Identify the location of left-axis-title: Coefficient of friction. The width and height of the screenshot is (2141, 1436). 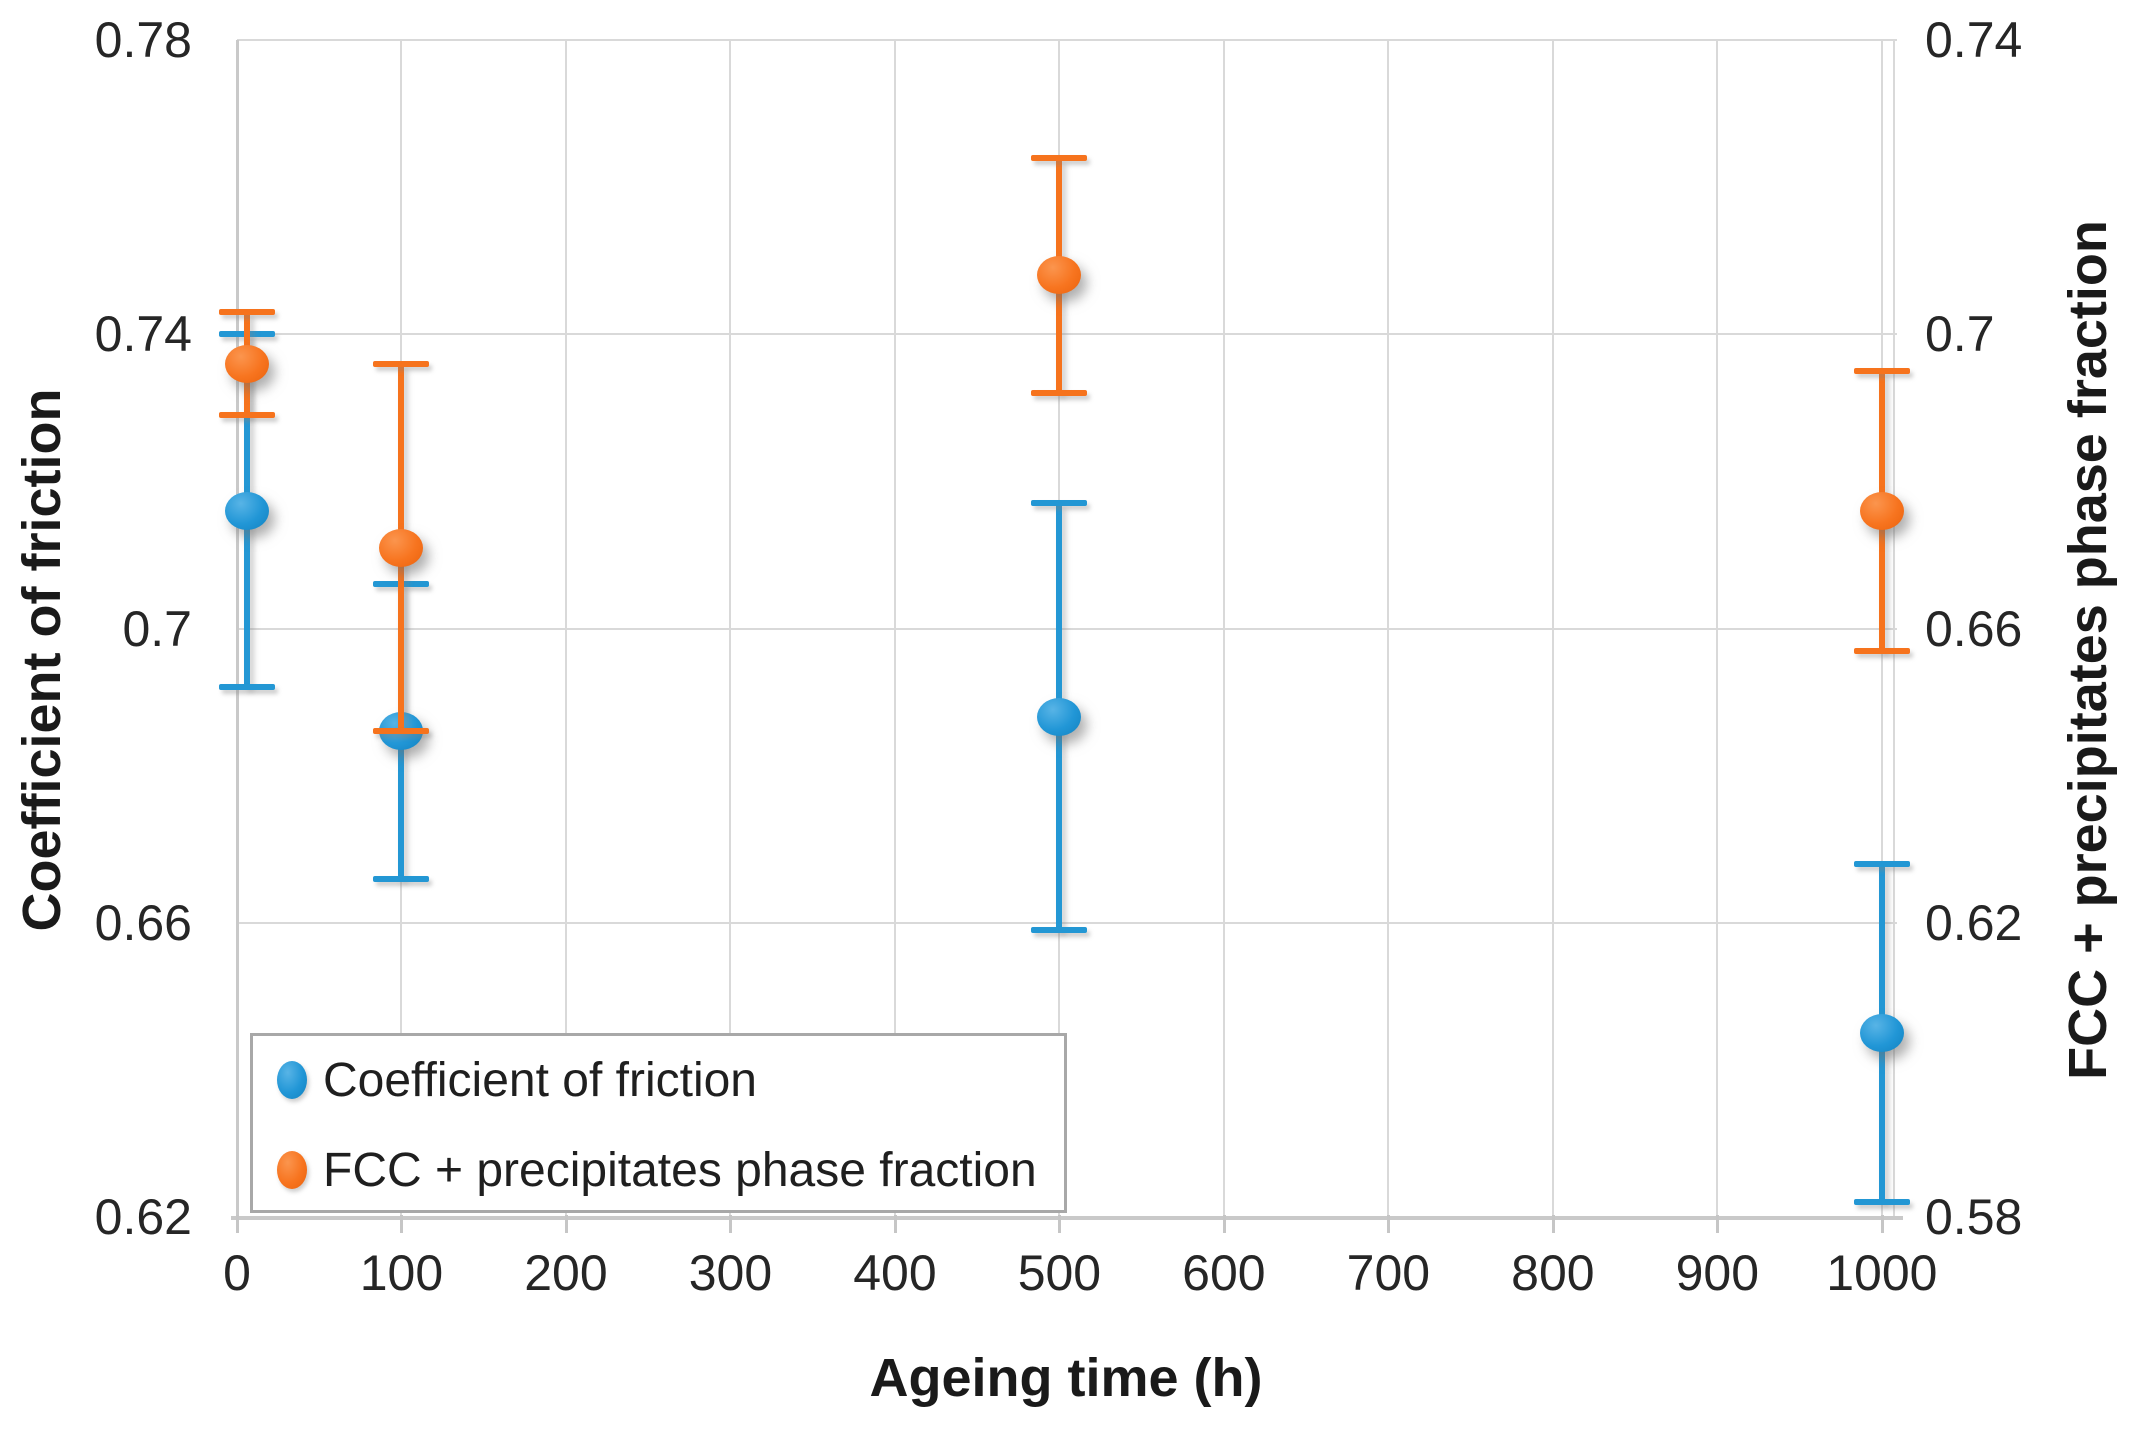
(42, 660).